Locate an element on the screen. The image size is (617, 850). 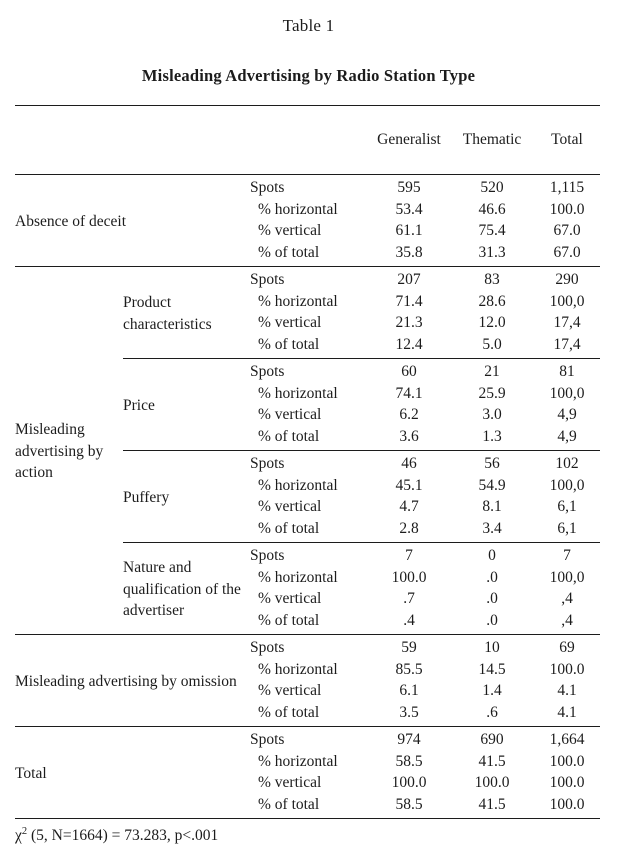
table-row: % vertical 21.3 12.0 17,4 is located at coordinates (307, 323).